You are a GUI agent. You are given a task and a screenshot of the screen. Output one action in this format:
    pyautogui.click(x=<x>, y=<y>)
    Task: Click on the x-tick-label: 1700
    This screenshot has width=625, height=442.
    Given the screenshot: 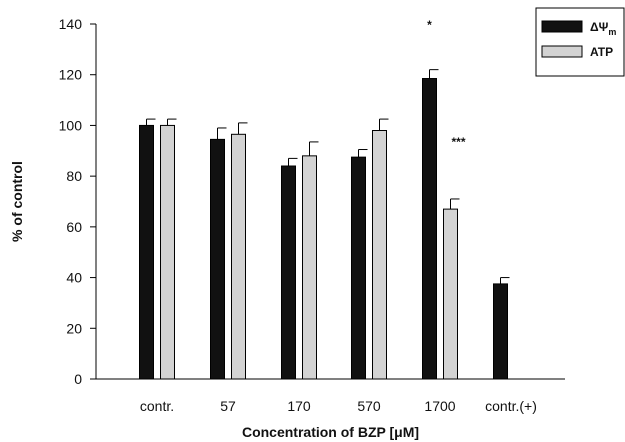 What is the action you would take?
    pyautogui.click(x=439, y=406)
    